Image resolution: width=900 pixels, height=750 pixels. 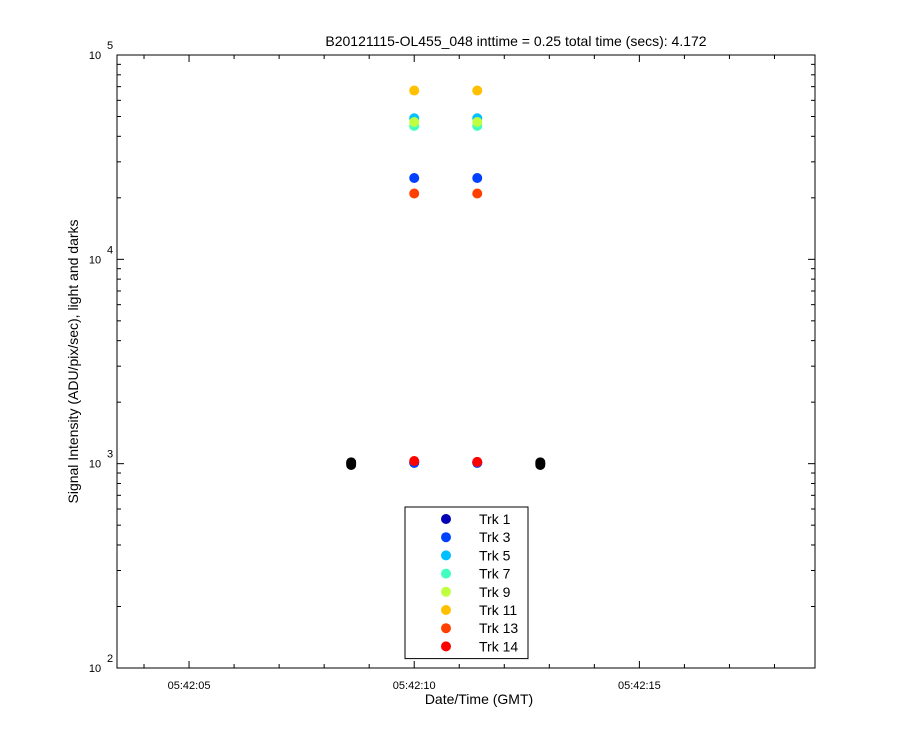 I want to click on legend-box, so click(x=466, y=583).